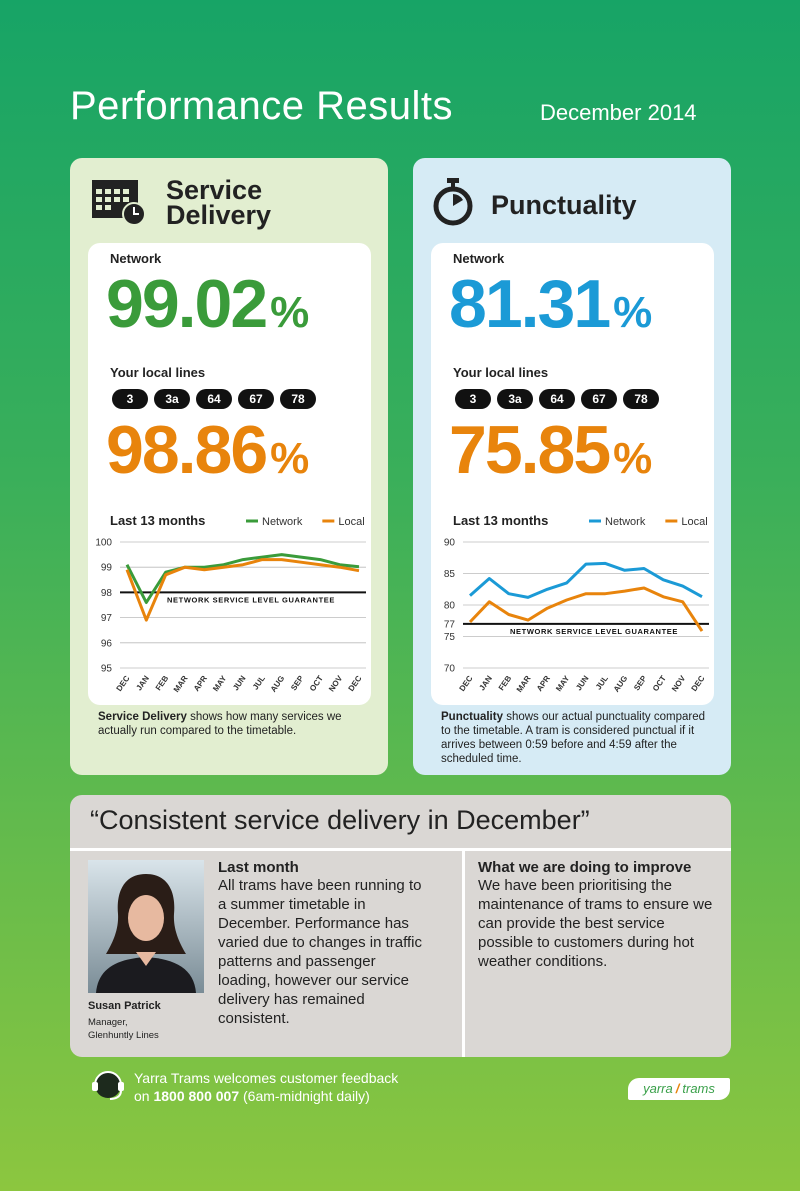  Describe the element at coordinates (618, 112) in the screenshot. I see `report-date: December 2014` at that location.